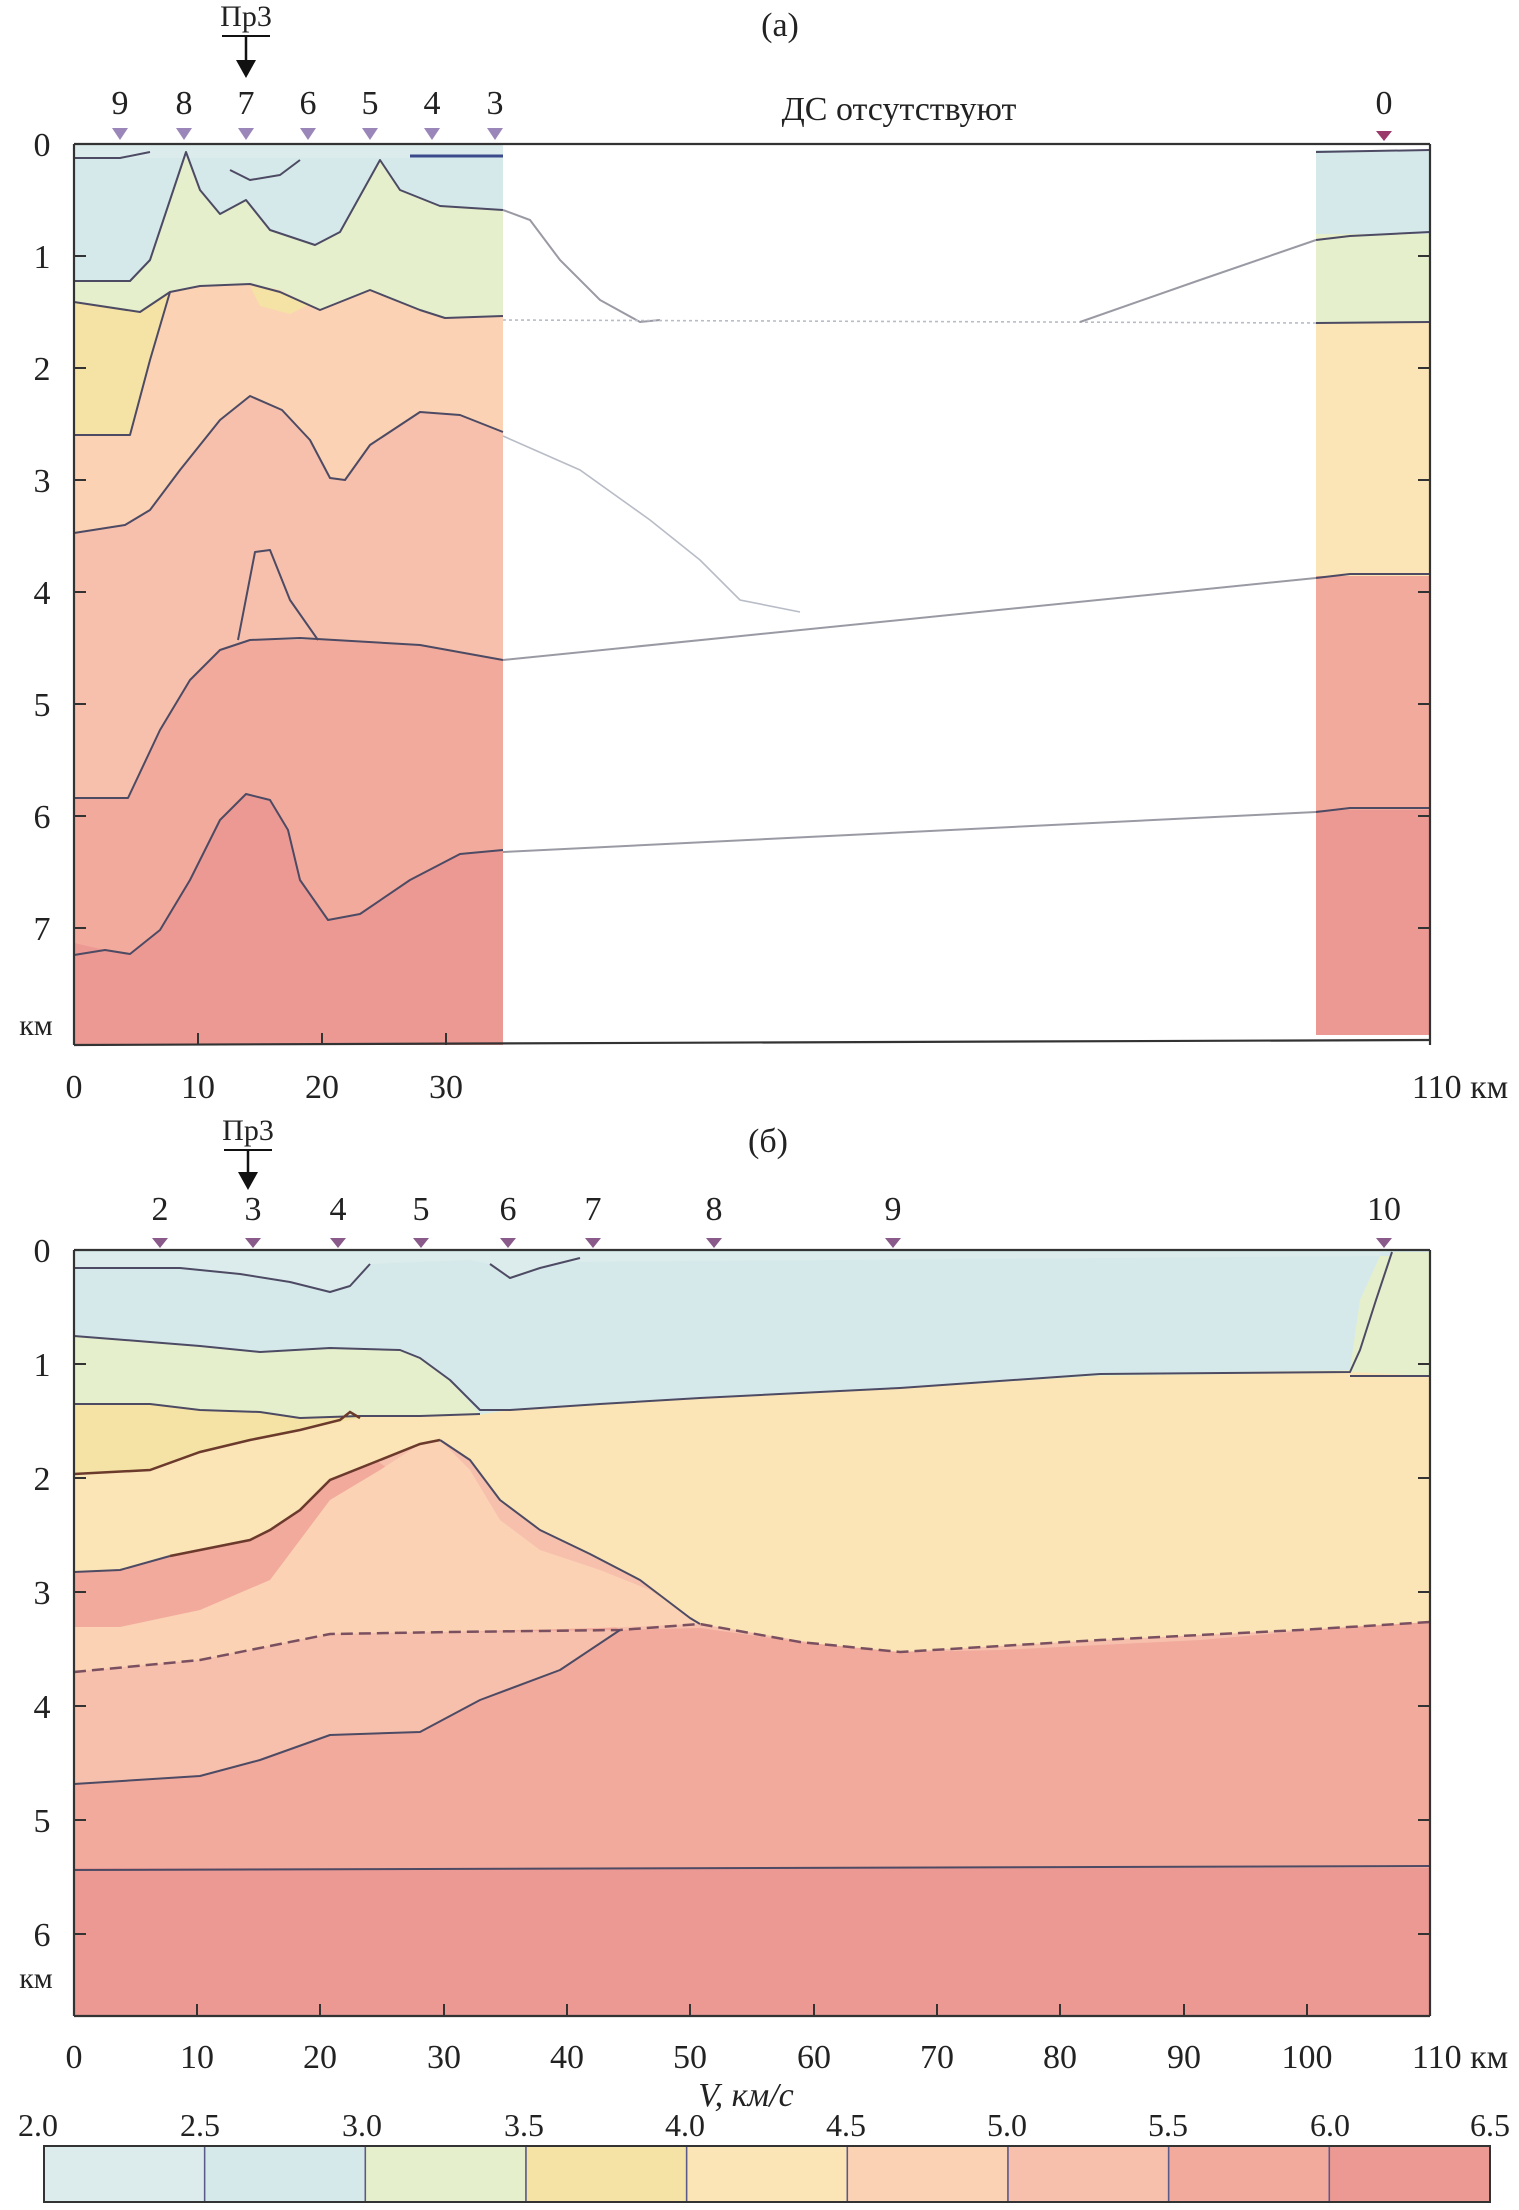  What do you see at coordinates (200, 2125) in the screenshot?
I see `legend-value: 2.5` at bounding box center [200, 2125].